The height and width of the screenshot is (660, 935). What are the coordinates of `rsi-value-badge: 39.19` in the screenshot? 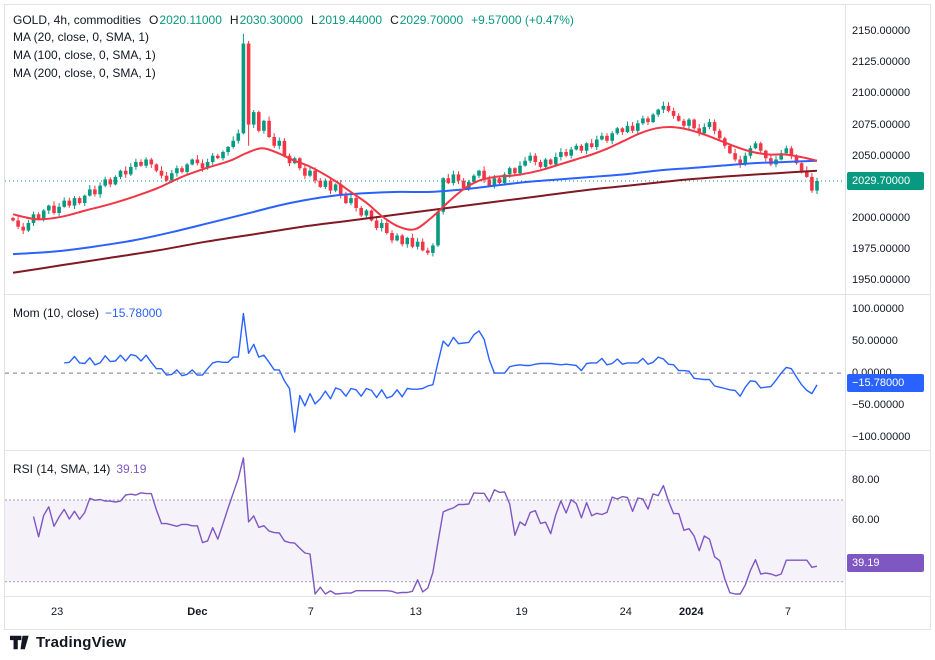 It's located at (885, 562).